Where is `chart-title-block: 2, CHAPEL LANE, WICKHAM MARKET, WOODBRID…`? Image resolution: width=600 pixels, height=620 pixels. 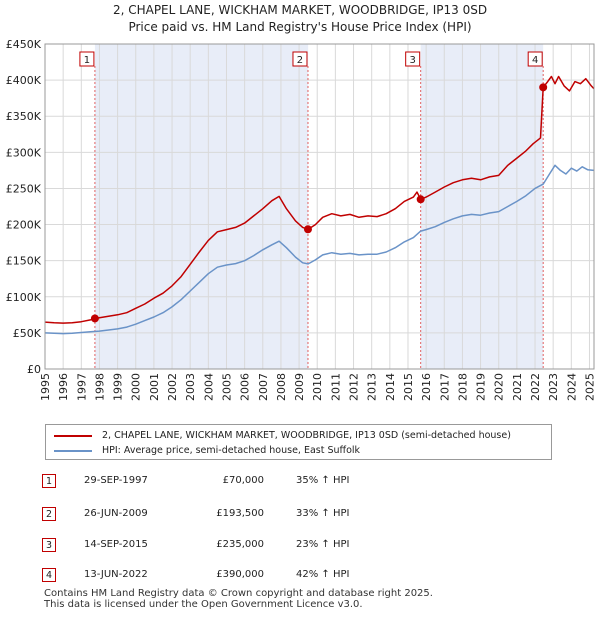
chart-title-block: 2, CHAPEL LANE, WICKHAM MARKET, WOODBRID… is located at coordinates (300, 19).